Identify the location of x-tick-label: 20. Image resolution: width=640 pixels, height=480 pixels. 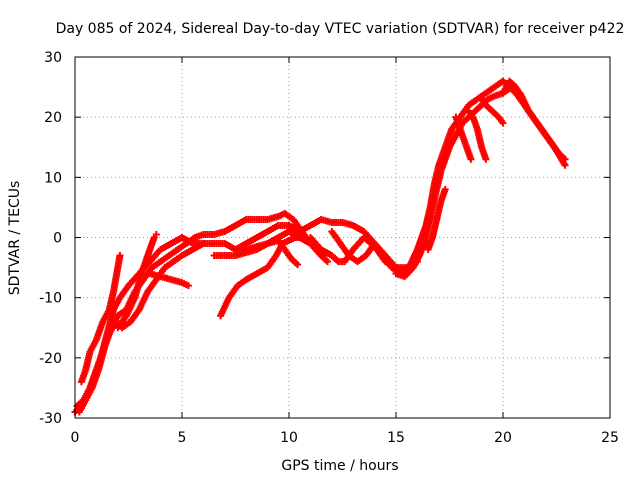
(503, 438).